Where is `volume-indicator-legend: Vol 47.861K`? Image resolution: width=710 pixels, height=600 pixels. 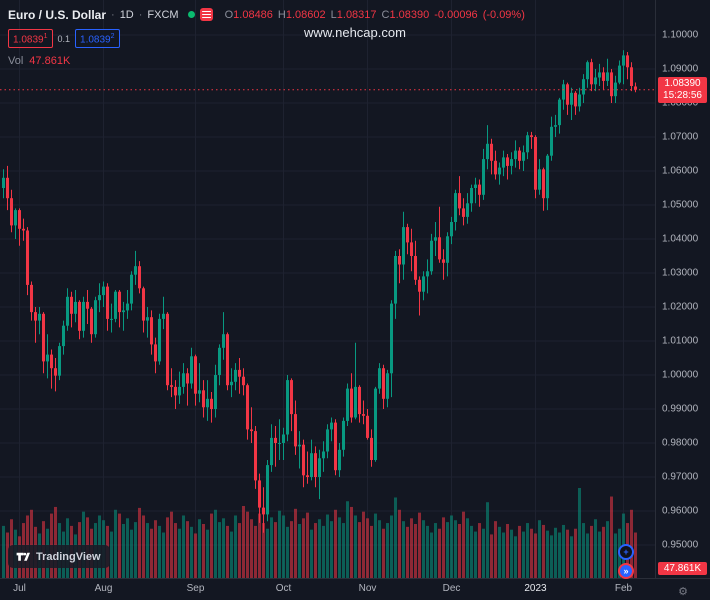
volume-indicator-legend: Vol 47.861K is located at coordinates (266, 61).